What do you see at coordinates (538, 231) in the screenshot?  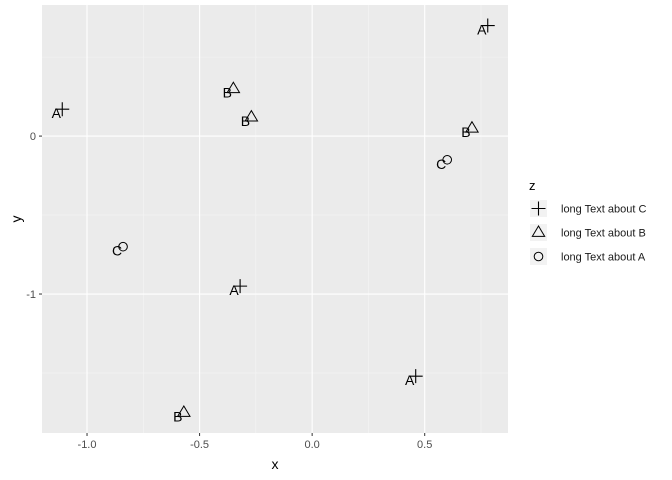 I see `legend-triangle-marker` at bounding box center [538, 231].